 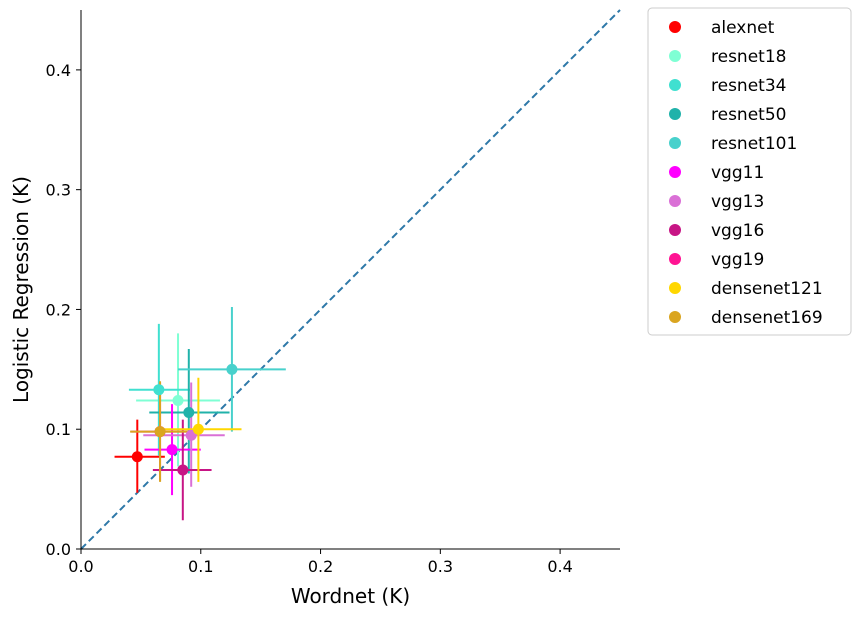 I want to click on x-axis-label: Wordnet (K), so click(x=350, y=596).